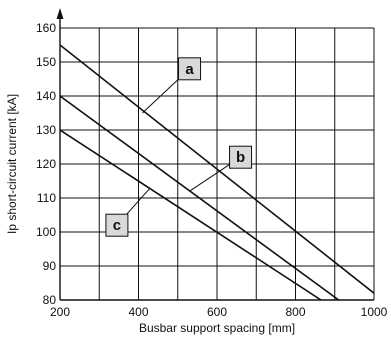 The width and height of the screenshot is (391, 347). Describe the element at coordinates (46, 232) in the screenshot. I see `y-tick-label: 100` at that location.